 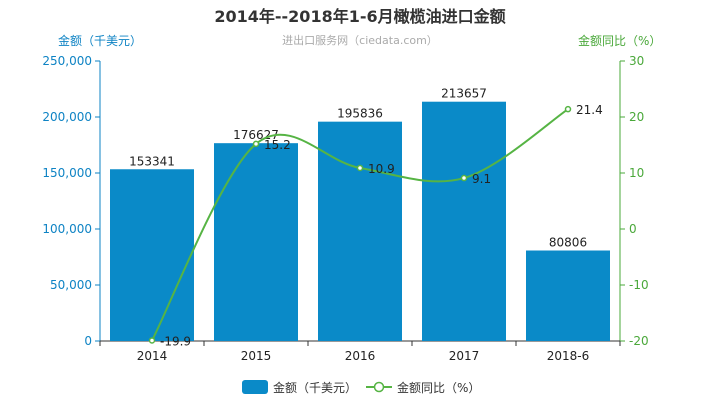 What do you see at coordinates (379, 387) in the screenshot?
I see `legend-line-marker` at bounding box center [379, 387].